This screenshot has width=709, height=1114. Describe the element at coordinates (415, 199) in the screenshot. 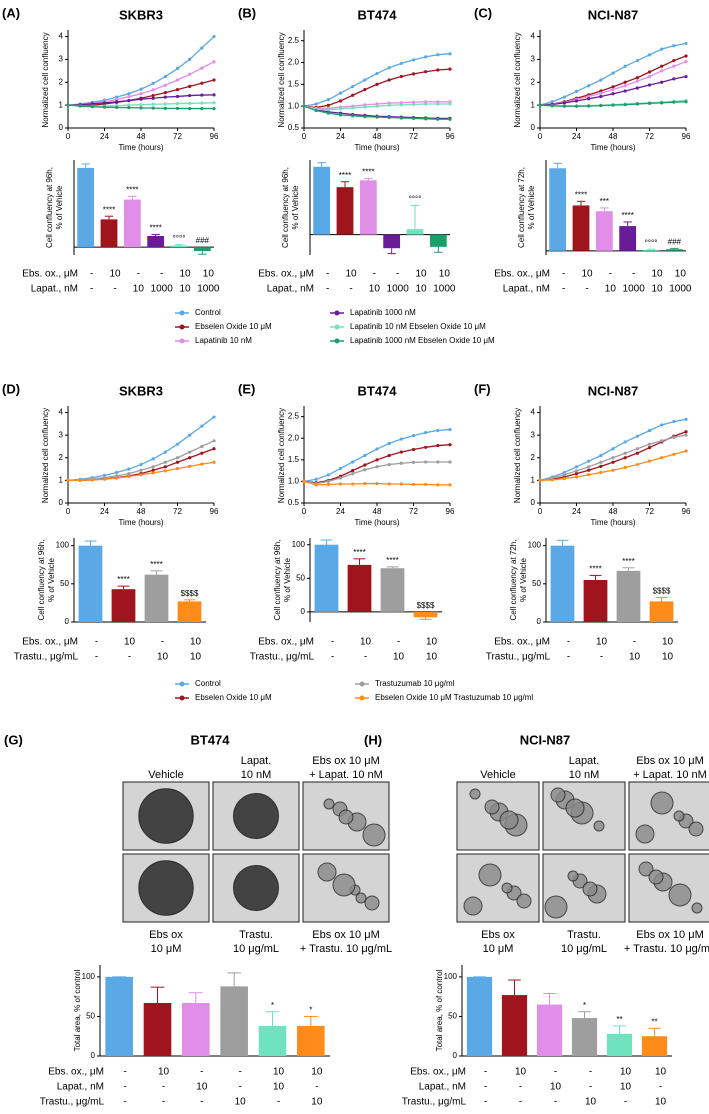

I see `significance-label: °°°°` at that location.